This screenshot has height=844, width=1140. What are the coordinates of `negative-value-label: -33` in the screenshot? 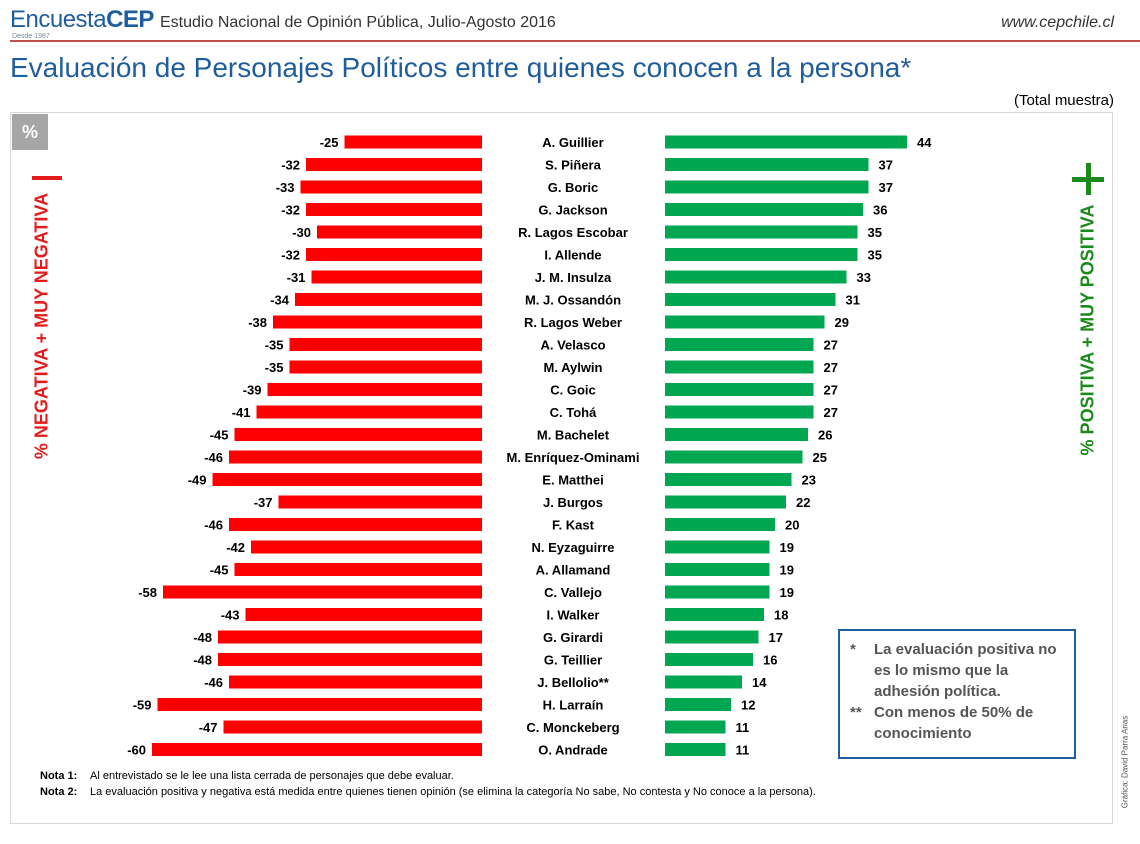 It's located at (285, 187).